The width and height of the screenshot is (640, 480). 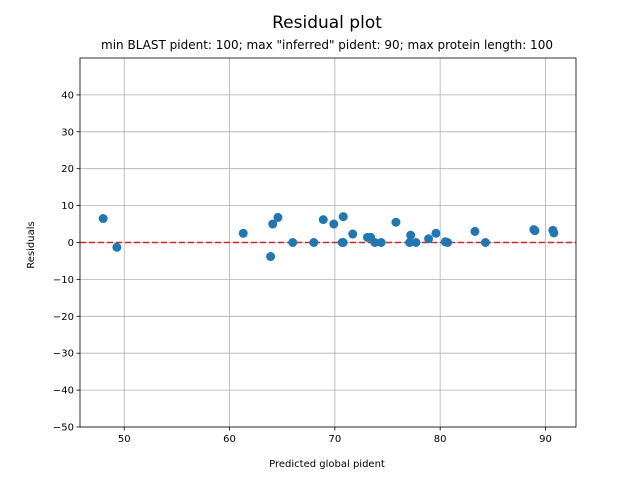 What do you see at coordinates (63, 391) in the screenshot?
I see `y-tick-label: −40` at bounding box center [63, 391].